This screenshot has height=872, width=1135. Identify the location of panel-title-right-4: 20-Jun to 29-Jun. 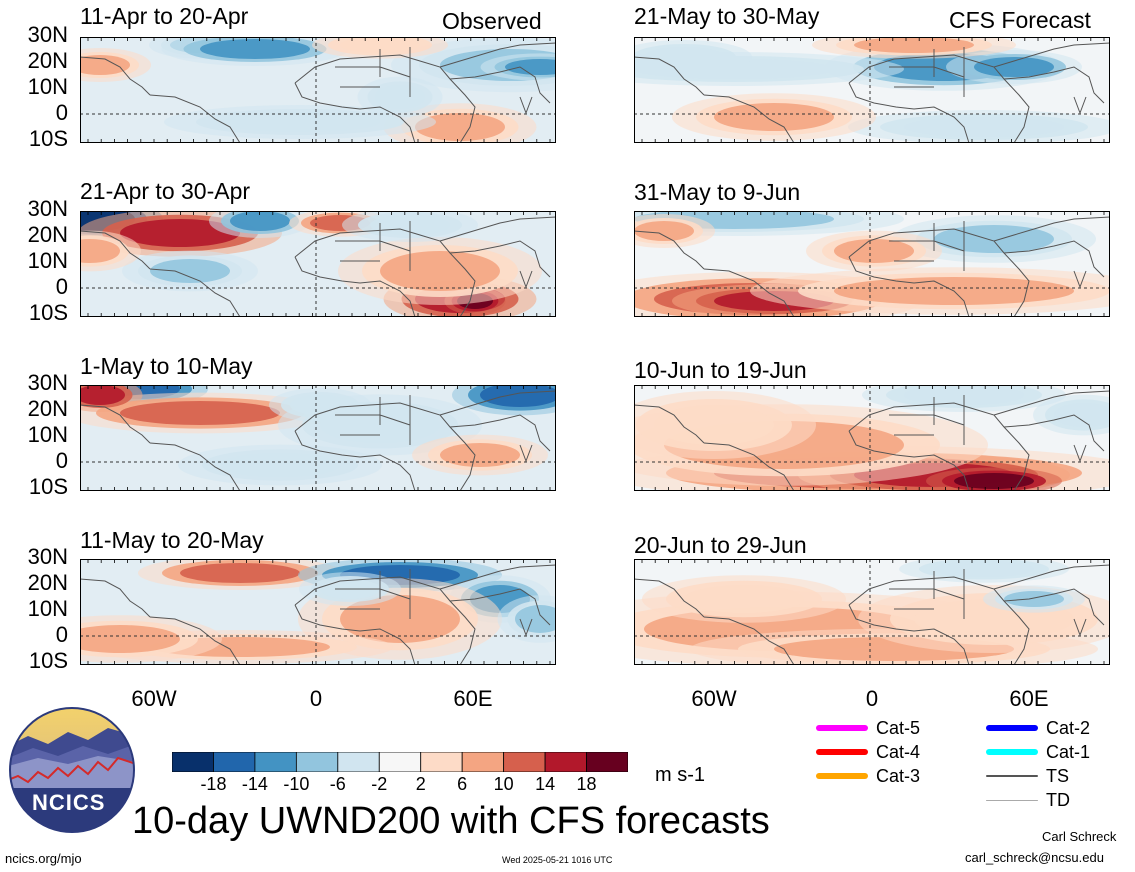
(720, 545).